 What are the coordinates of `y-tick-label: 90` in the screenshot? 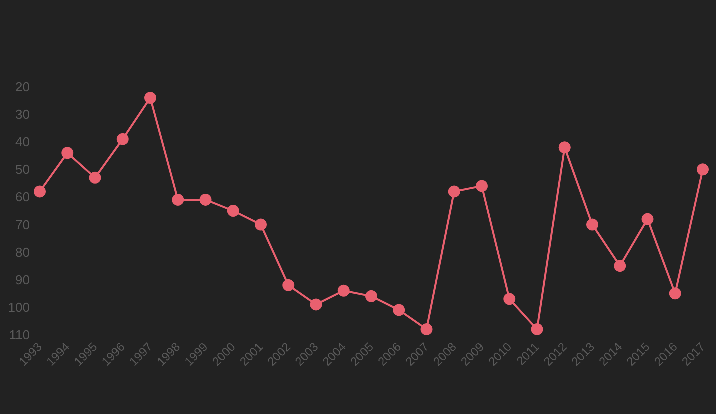 It's located at (23, 280).